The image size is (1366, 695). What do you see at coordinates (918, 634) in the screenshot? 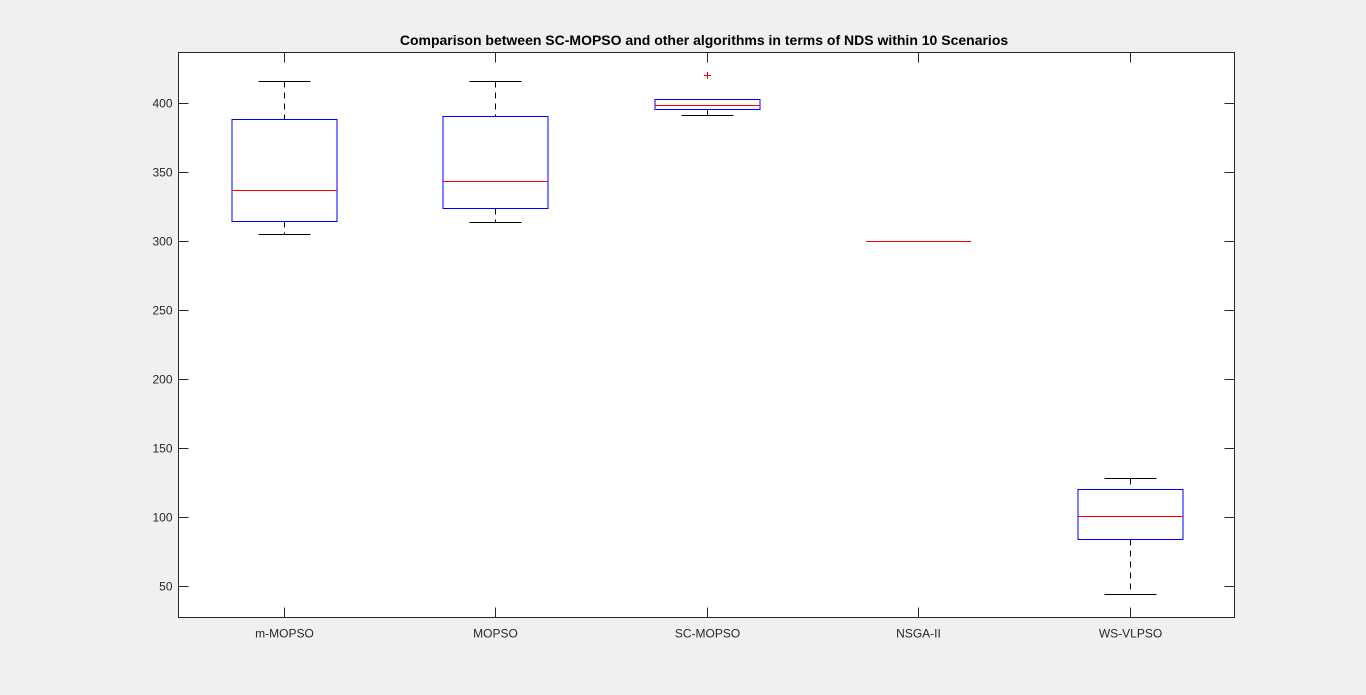
I see `x-tick-label-3: NSGA-II` at bounding box center [918, 634].